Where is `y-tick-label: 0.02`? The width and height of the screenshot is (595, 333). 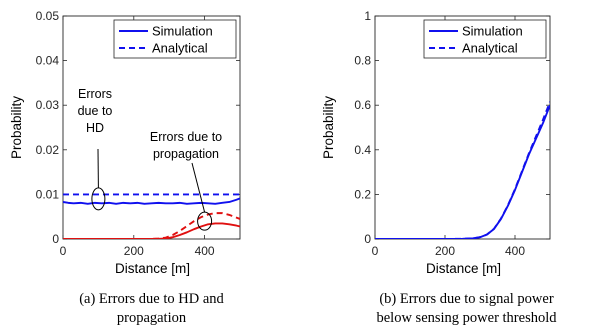
y-tick-label: 0.02 is located at coordinates (48, 150).